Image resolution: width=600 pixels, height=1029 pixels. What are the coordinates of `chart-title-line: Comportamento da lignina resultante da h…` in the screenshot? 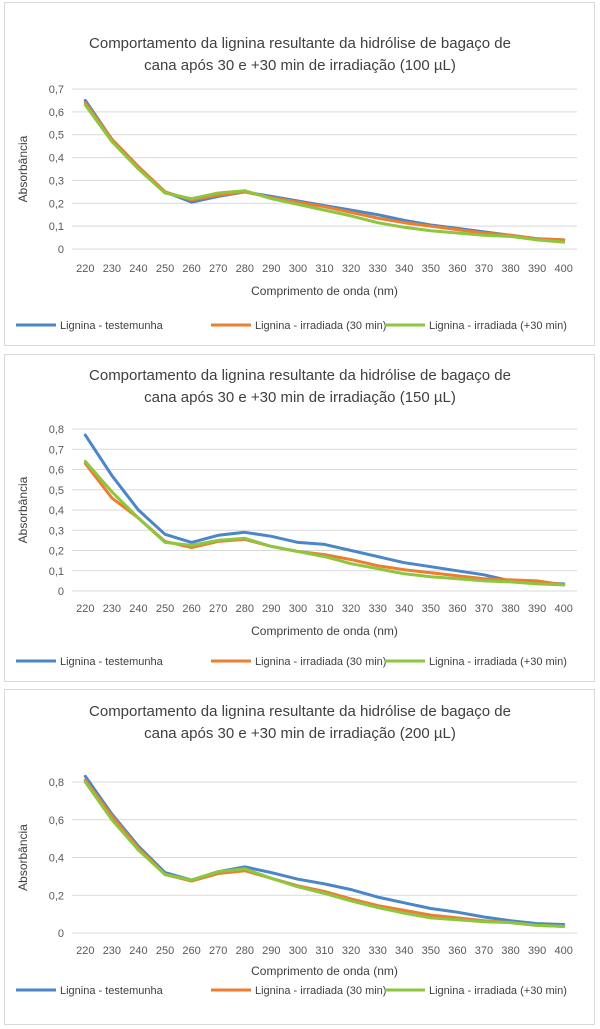 It's located at (300, 711).